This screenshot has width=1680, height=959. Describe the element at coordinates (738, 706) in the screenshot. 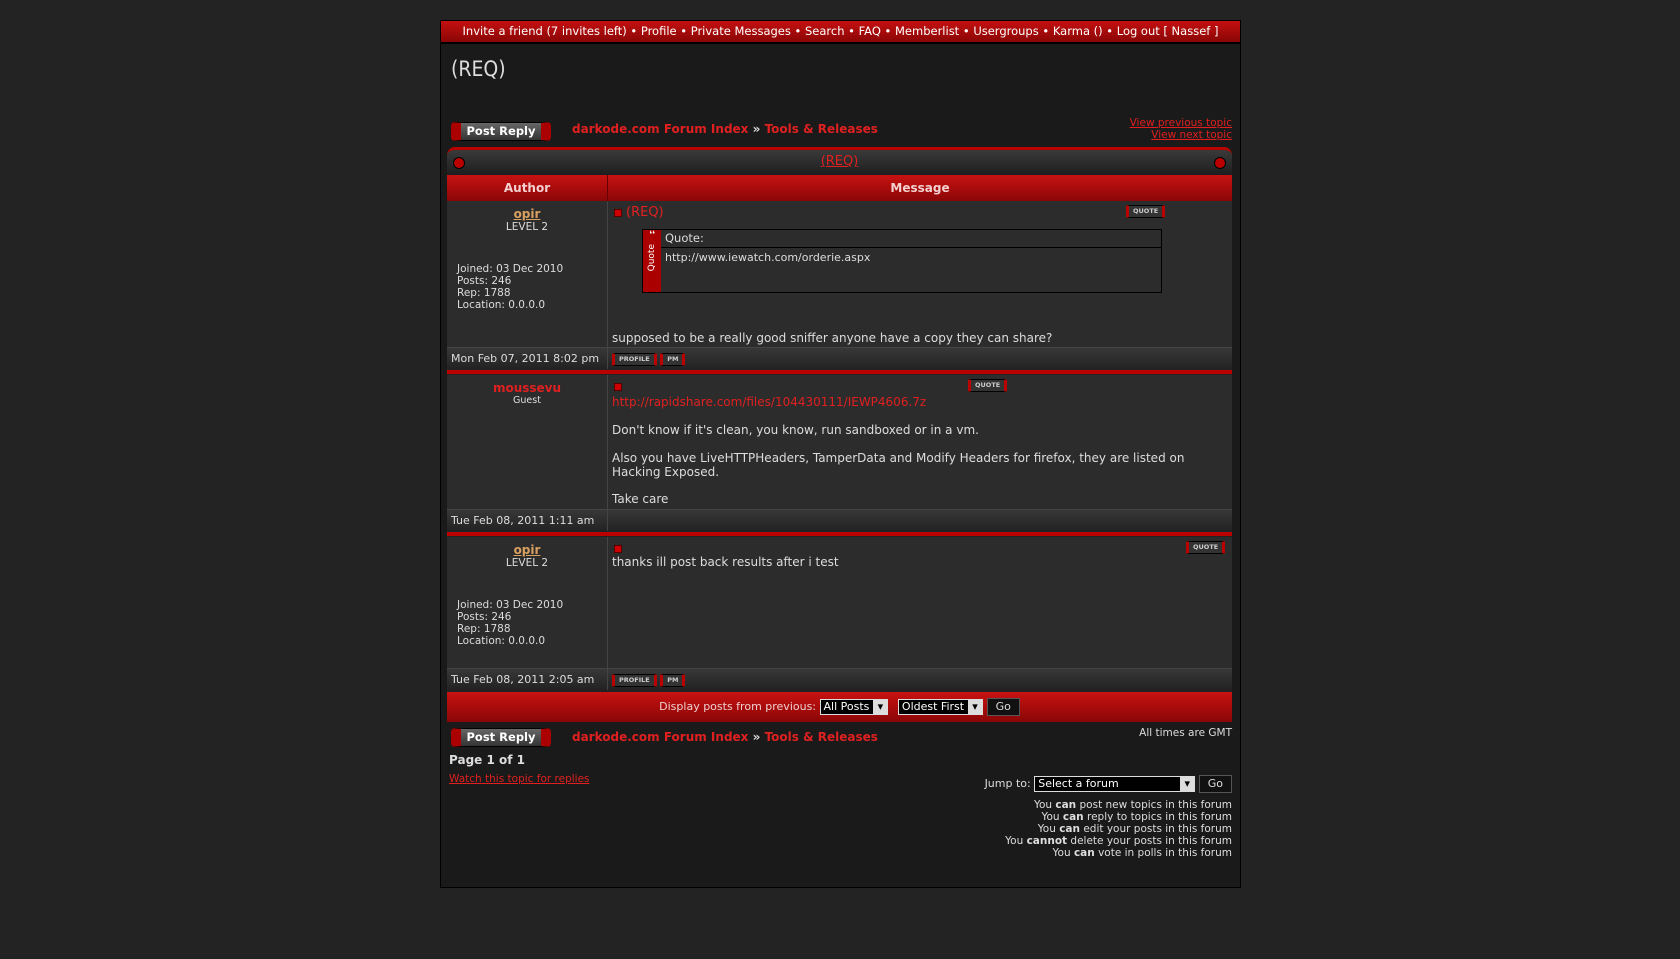

I see `display-label: Display posts from previous:` at that location.